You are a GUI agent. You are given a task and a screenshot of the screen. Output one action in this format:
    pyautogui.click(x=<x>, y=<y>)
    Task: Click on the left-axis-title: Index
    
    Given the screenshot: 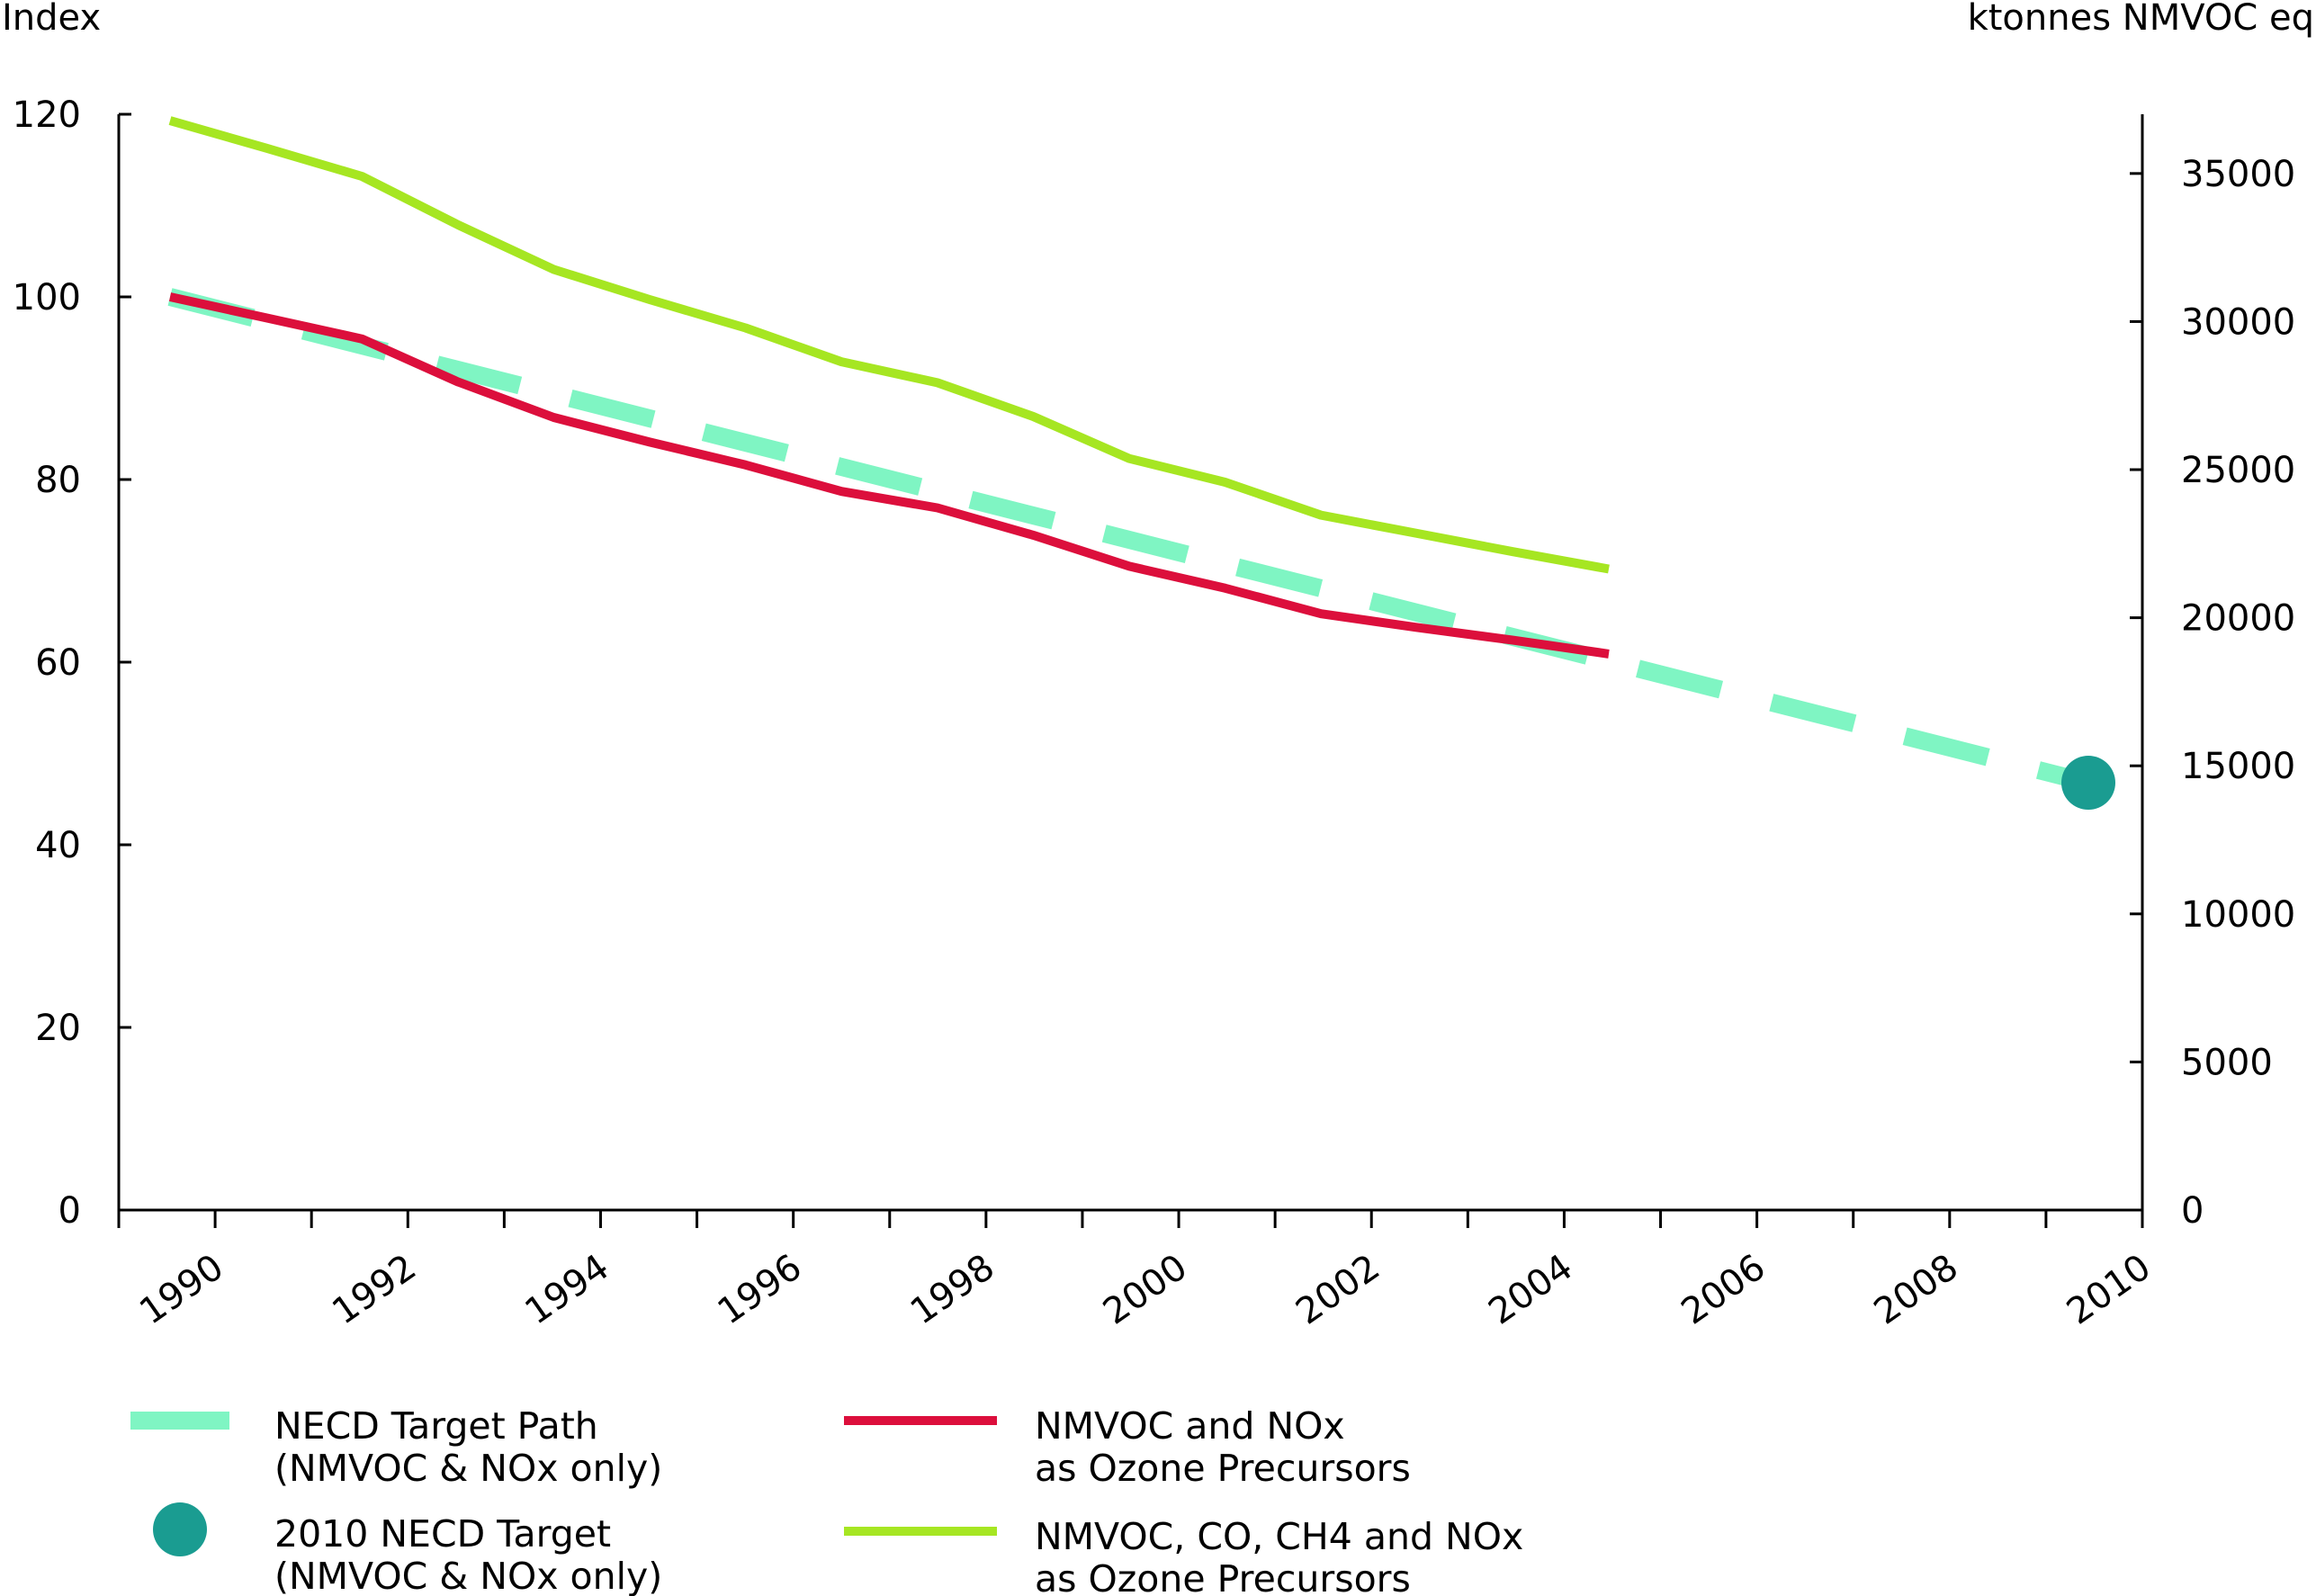 What is the action you would take?
    pyautogui.click(x=51, y=19)
    